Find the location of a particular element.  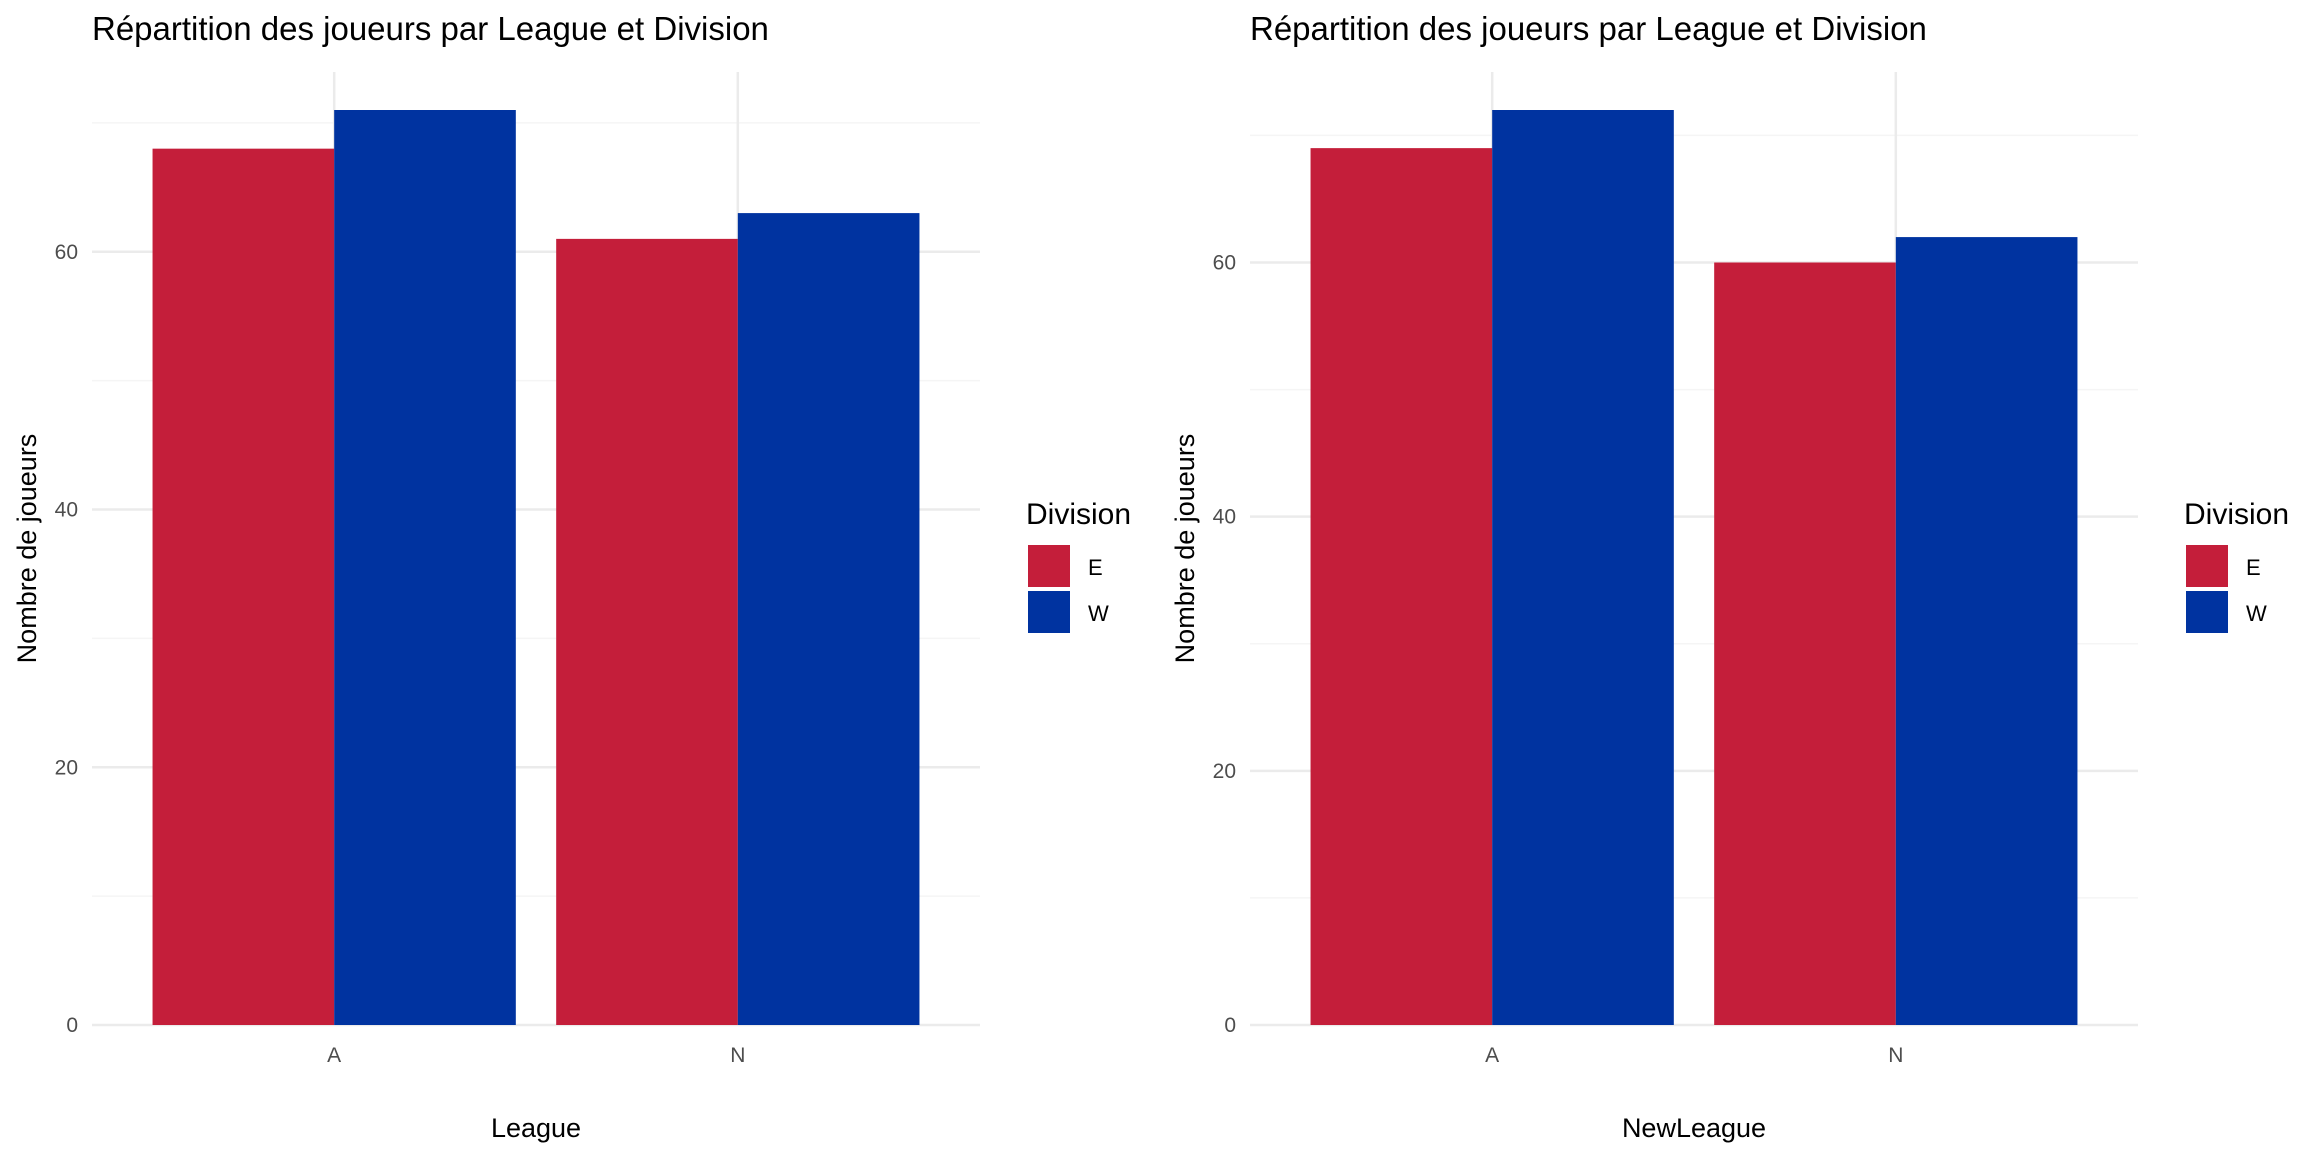

x-axis-title: League is located at coordinates (536, 1128).